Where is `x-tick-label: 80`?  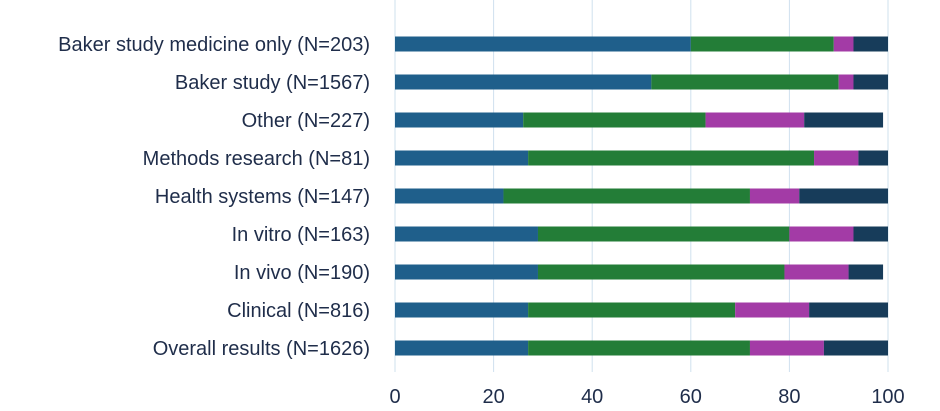 x-tick-label: 80 is located at coordinates (789, 397).